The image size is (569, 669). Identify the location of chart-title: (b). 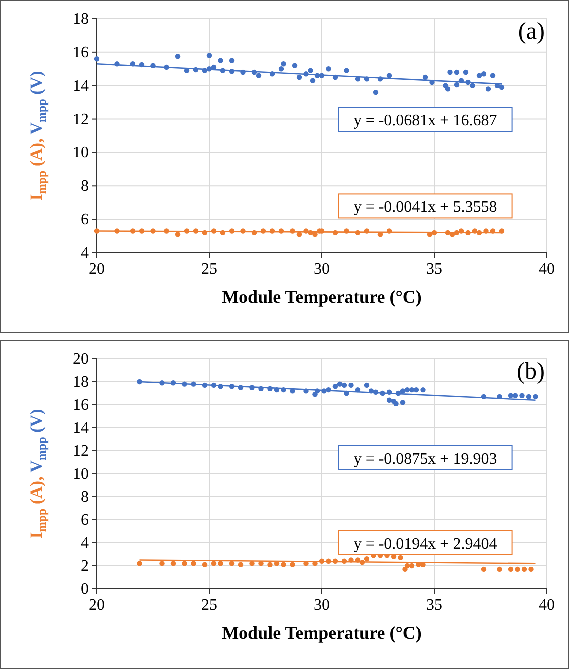
(531, 372).